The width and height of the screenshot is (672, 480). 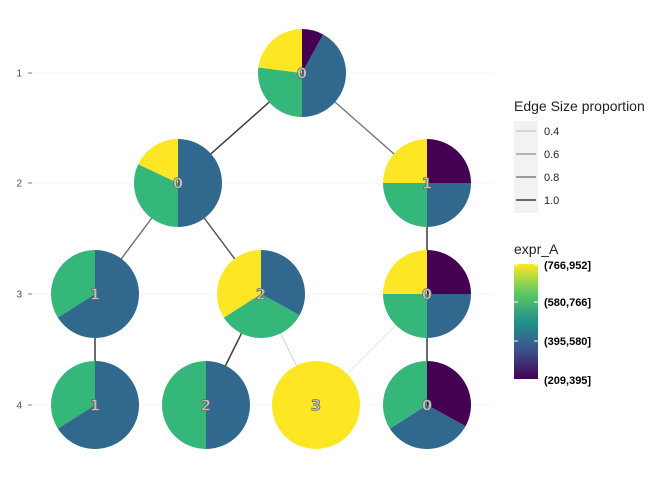 I want to click on node-row4-cluster2: 2, so click(x=206, y=405).